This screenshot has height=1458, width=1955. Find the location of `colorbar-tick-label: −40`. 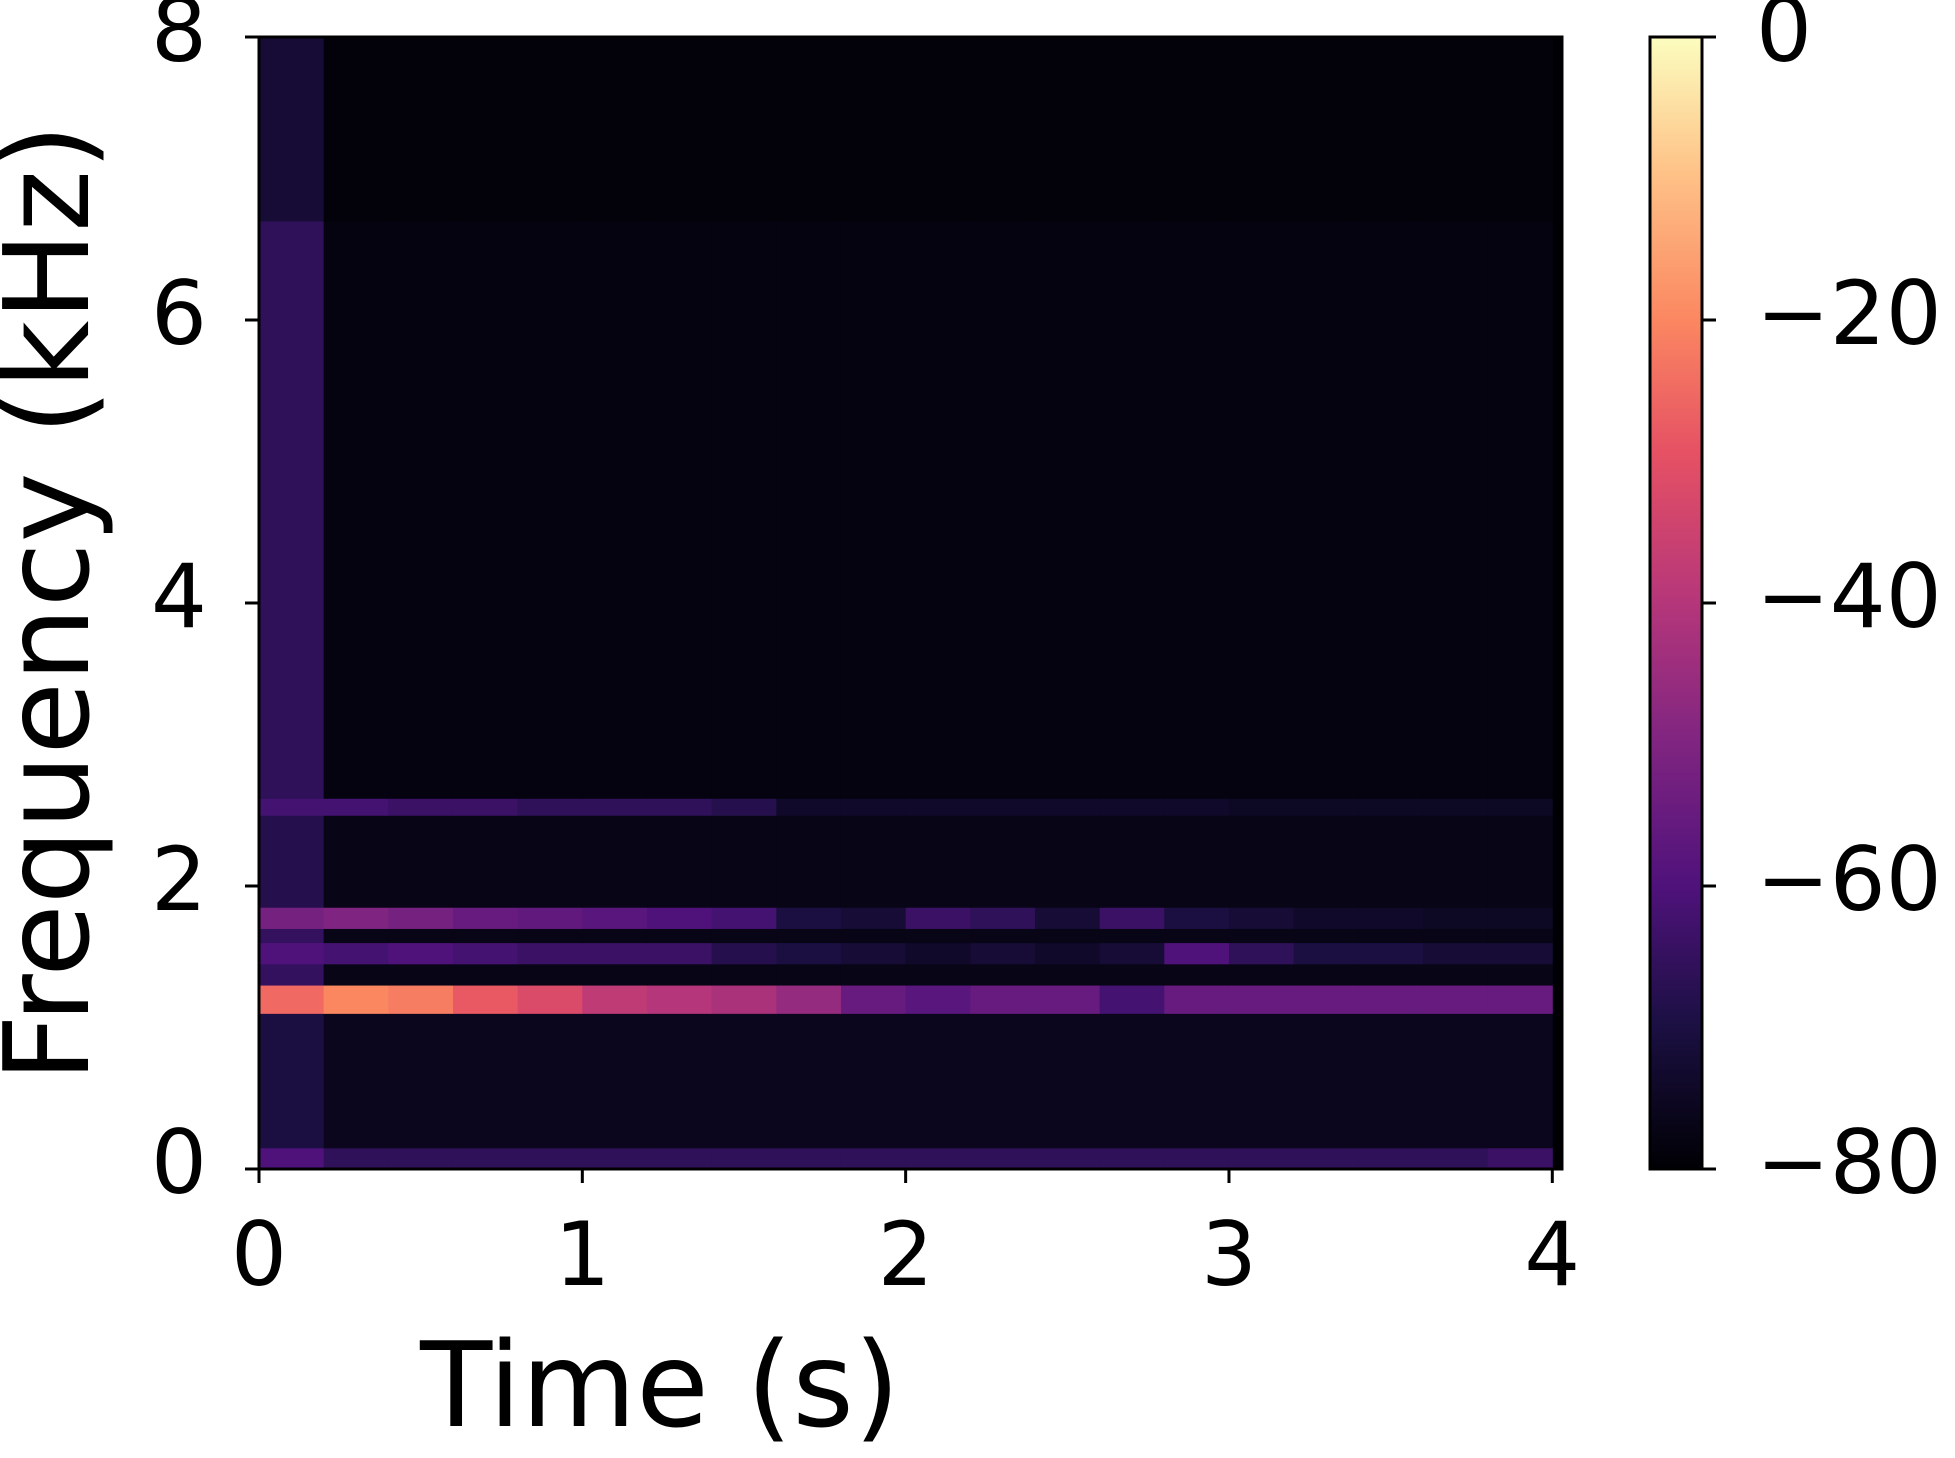

colorbar-tick-label: −40 is located at coordinates (1849, 596).